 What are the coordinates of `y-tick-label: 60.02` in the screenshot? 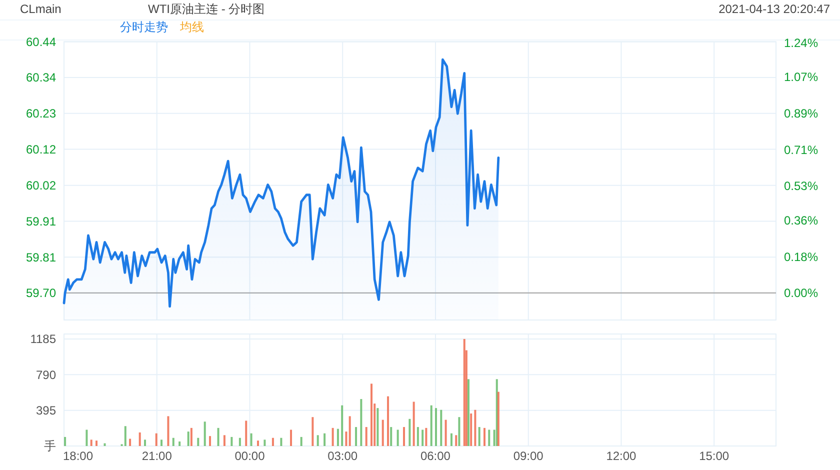 It's located at (41, 185).